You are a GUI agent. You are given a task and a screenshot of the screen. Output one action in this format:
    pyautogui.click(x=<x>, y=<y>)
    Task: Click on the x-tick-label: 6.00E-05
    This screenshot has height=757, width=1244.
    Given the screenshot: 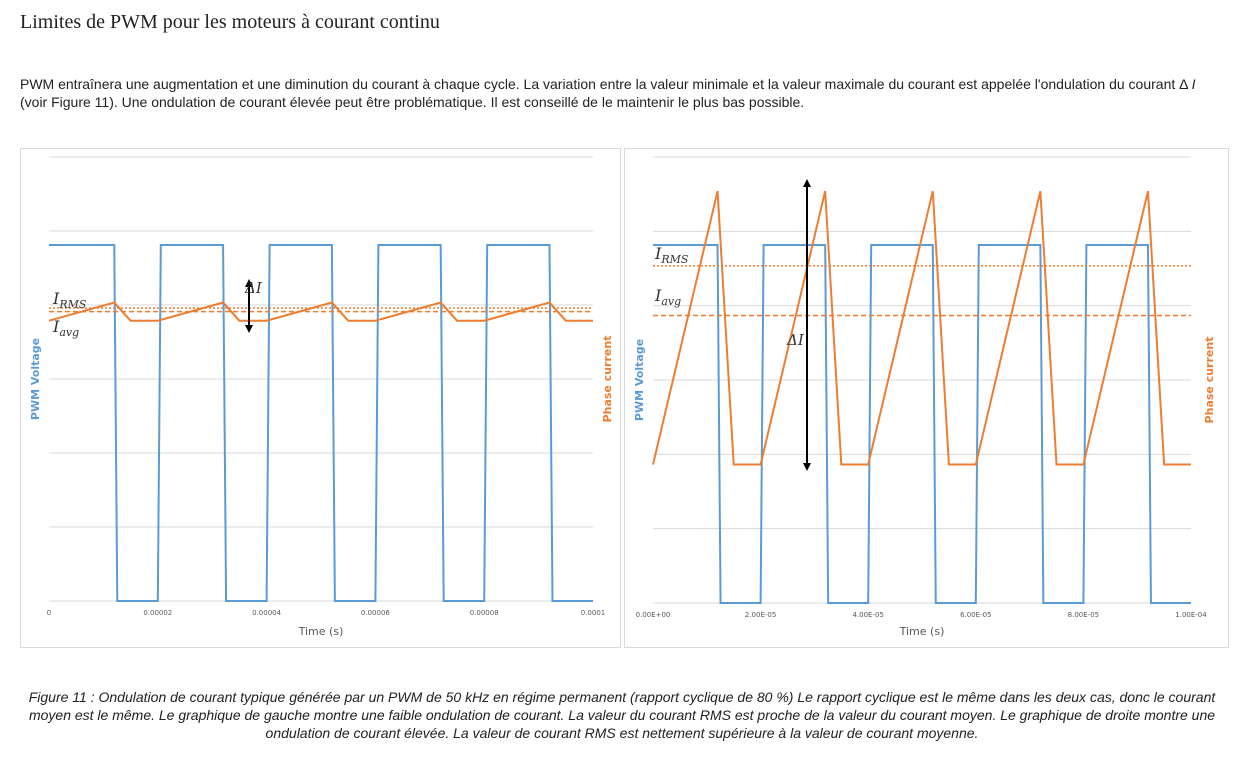 What is the action you would take?
    pyautogui.click(x=975, y=615)
    